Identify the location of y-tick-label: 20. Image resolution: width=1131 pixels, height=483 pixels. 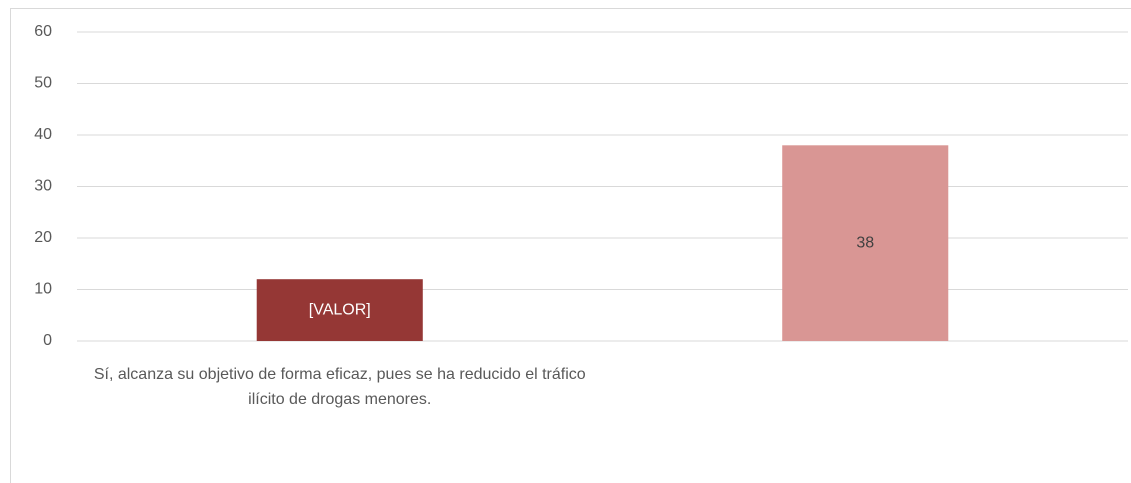
(43, 237).